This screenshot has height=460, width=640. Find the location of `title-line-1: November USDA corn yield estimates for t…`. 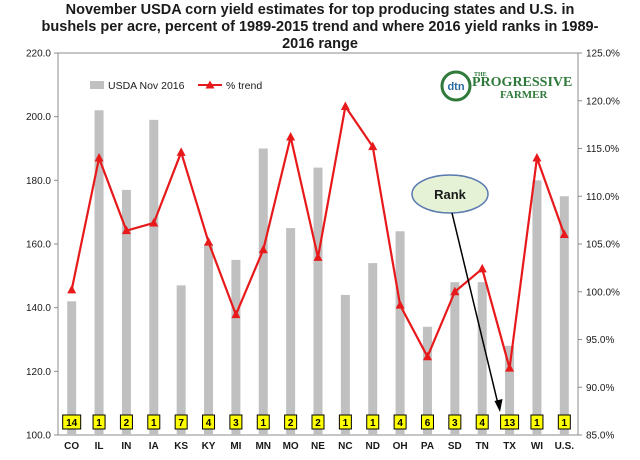

title-line-1: November USDA corn yield estimates for t… is located at coordinates (320, 10).